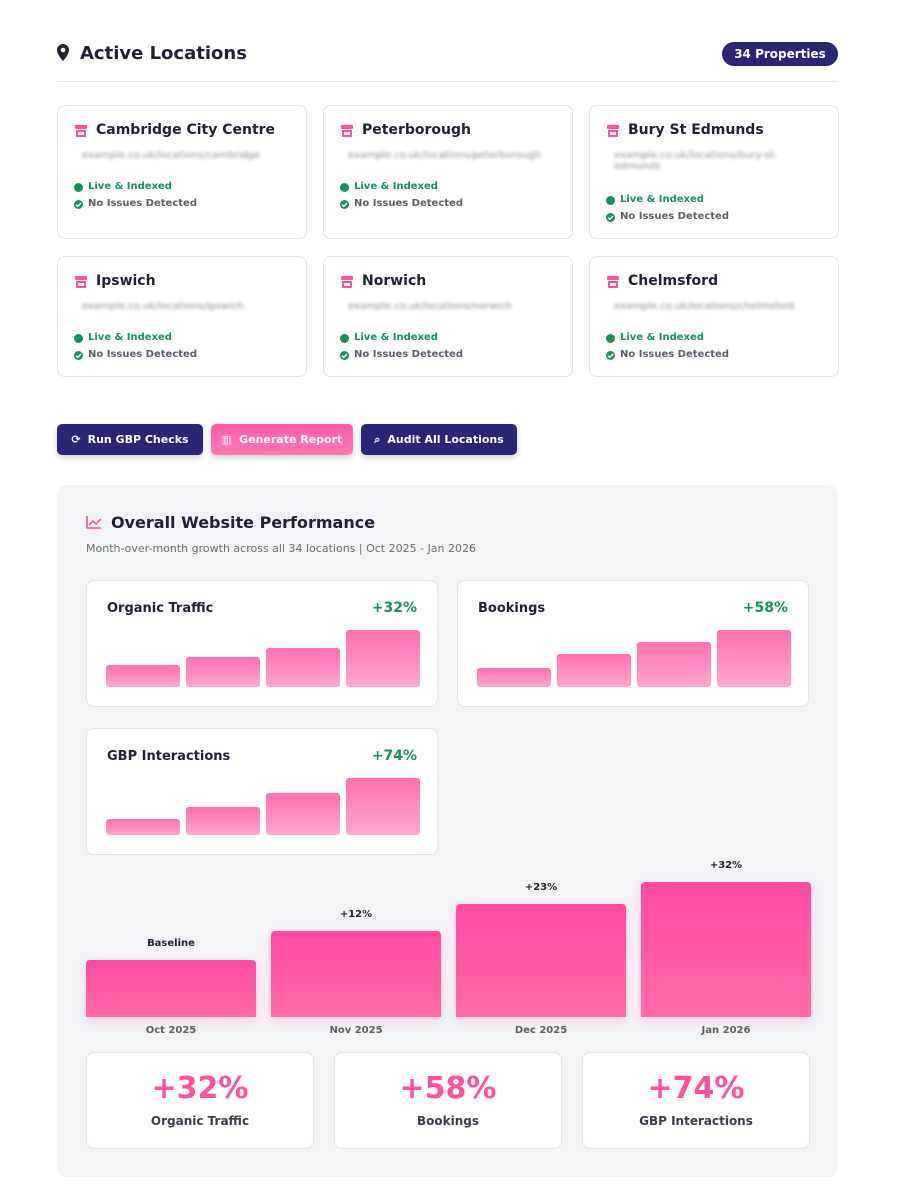  What do you see at coordinates (377, 439) in the screenshot?
I see `button-icon: ⌕` at bounding box center [377, 439].